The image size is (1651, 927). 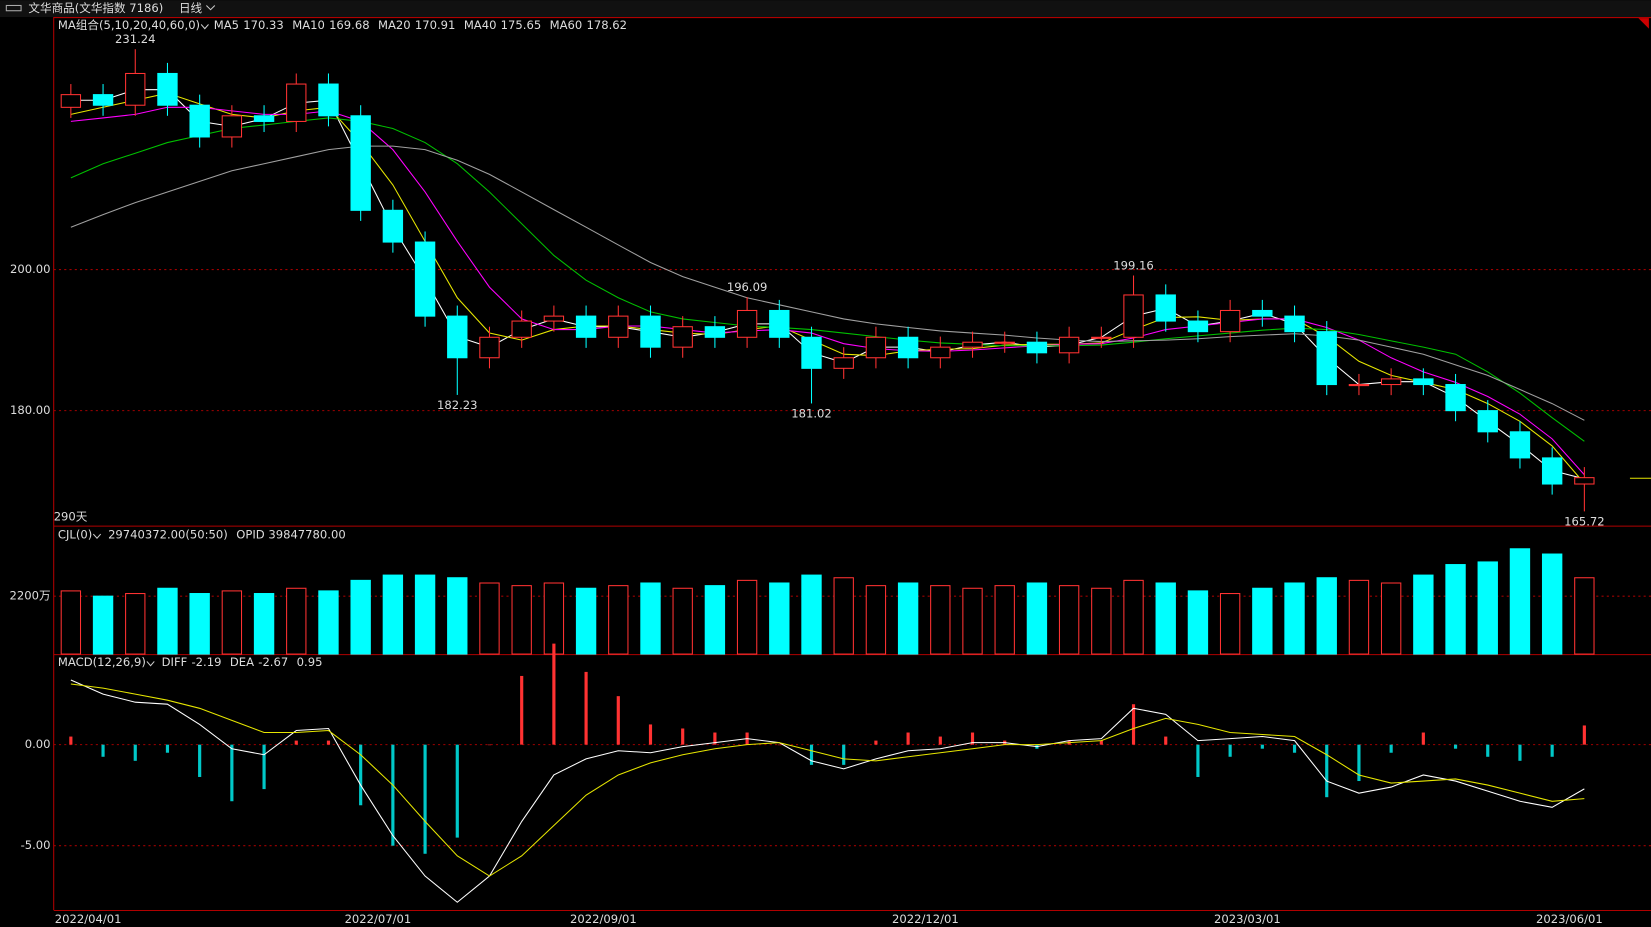 I want to click on legend-value: 175.65, so click(x=521, y=25).